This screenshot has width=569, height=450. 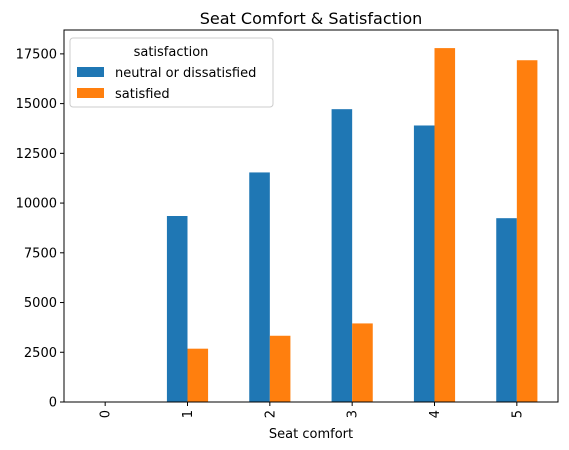 I want to click on legend-swatch-satisfied, so click(x=90, y=93).